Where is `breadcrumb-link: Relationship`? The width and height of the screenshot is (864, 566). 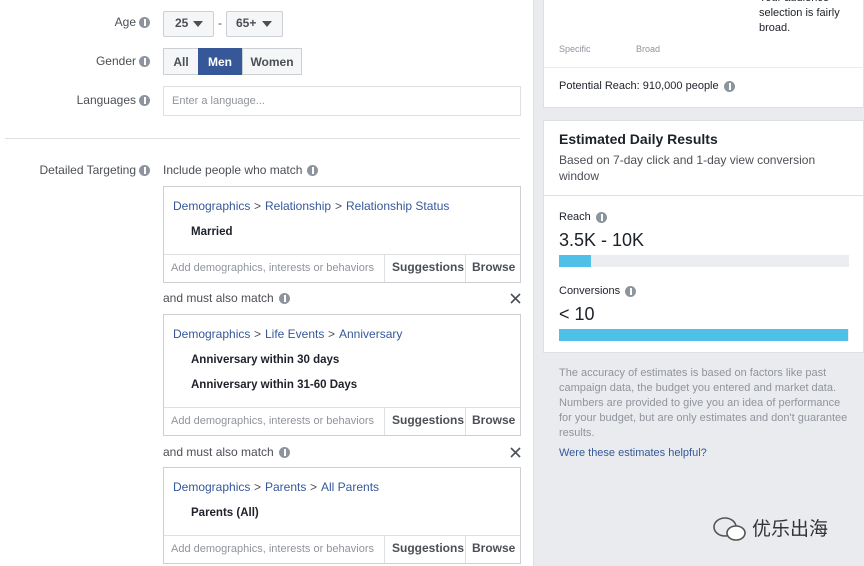
breadcrumb-link: Relationship is located at coordinates (298, 206).